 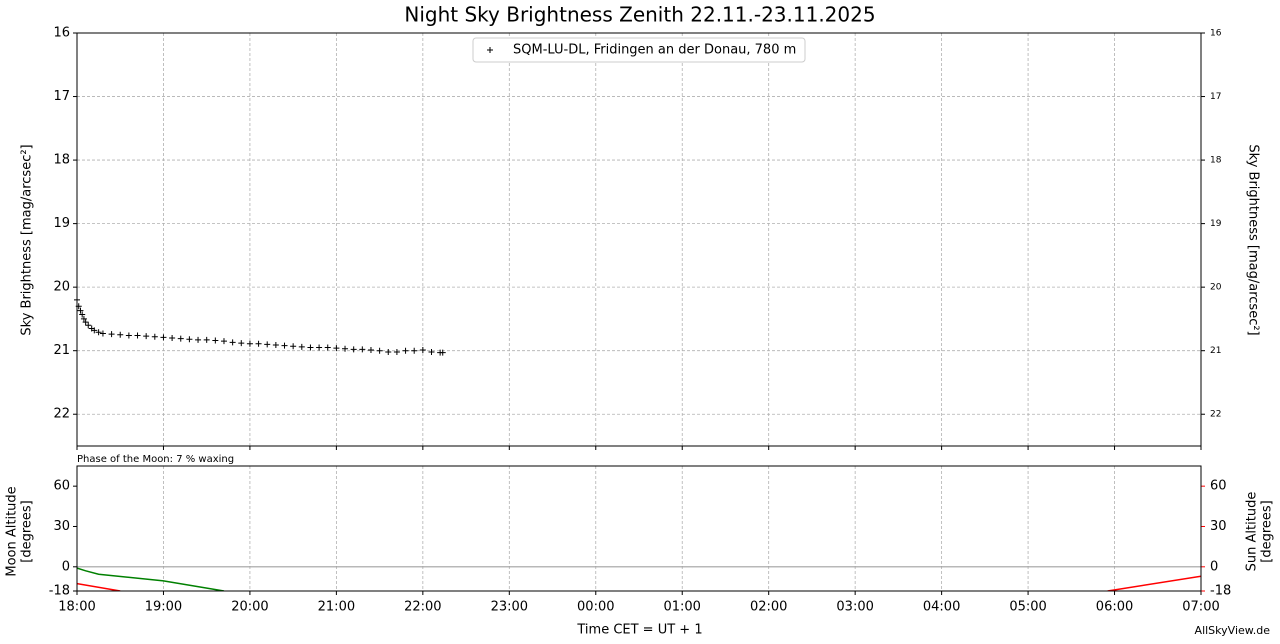 What do you see at coordinates (1216, 224) in the screenshot?
I see `y2-tick-label: 19` at bounding box center [1216, 224].